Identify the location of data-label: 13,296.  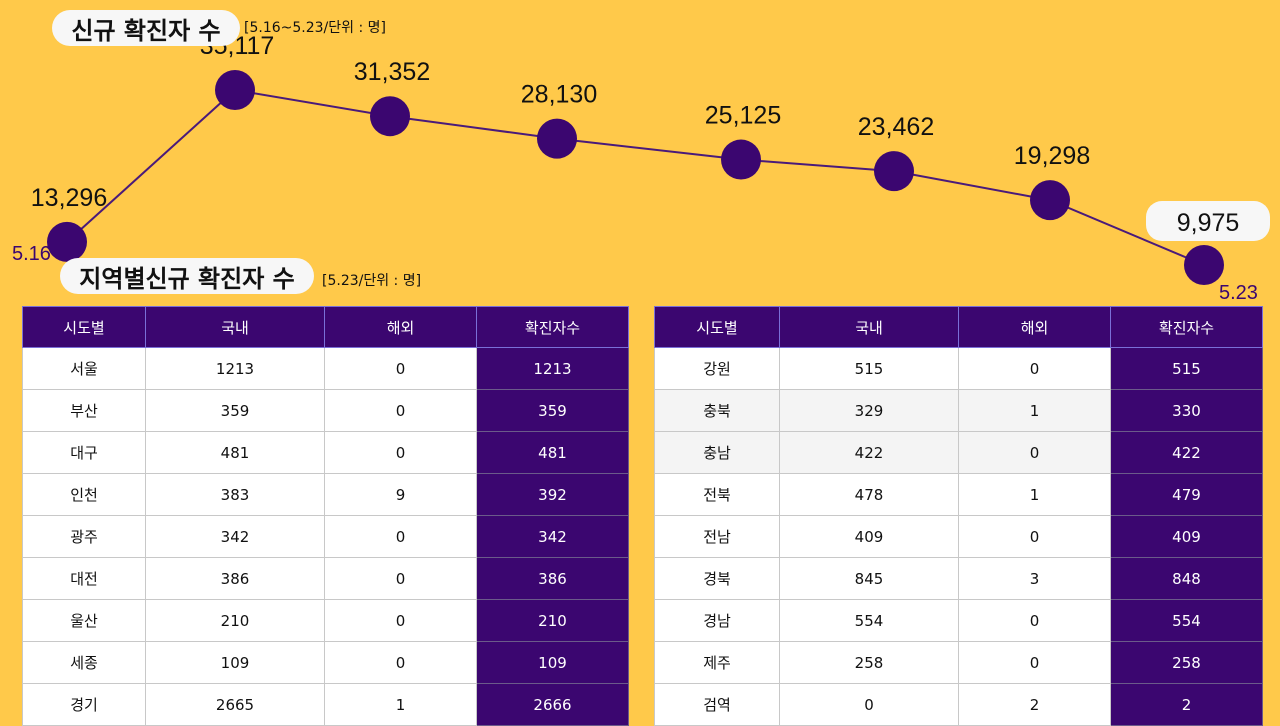
(69, 198).